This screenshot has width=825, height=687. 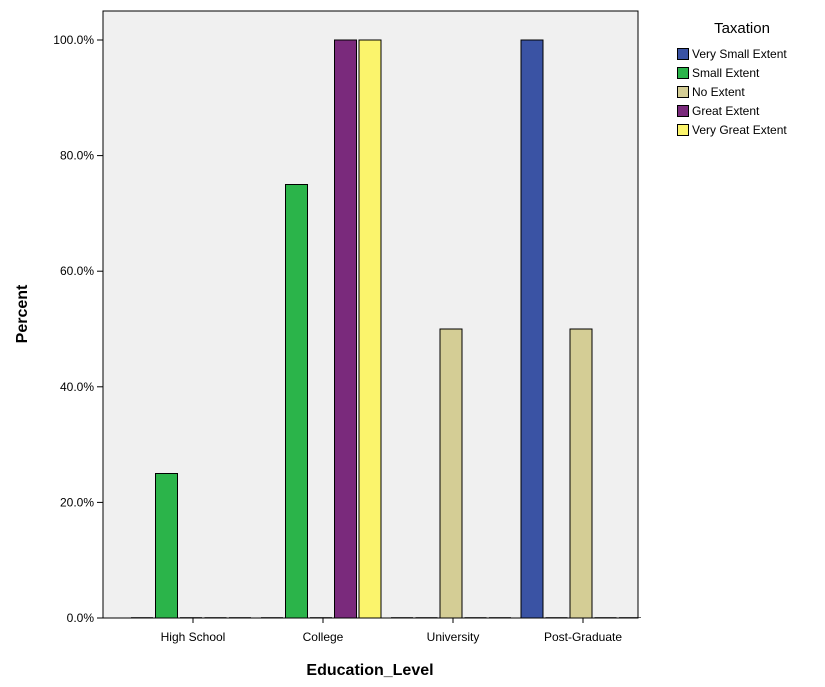 What do you see at coordinates (166, 546) in the screenshot?
I see `bar-high-school-small-extent` at bounding box center [166, 546].